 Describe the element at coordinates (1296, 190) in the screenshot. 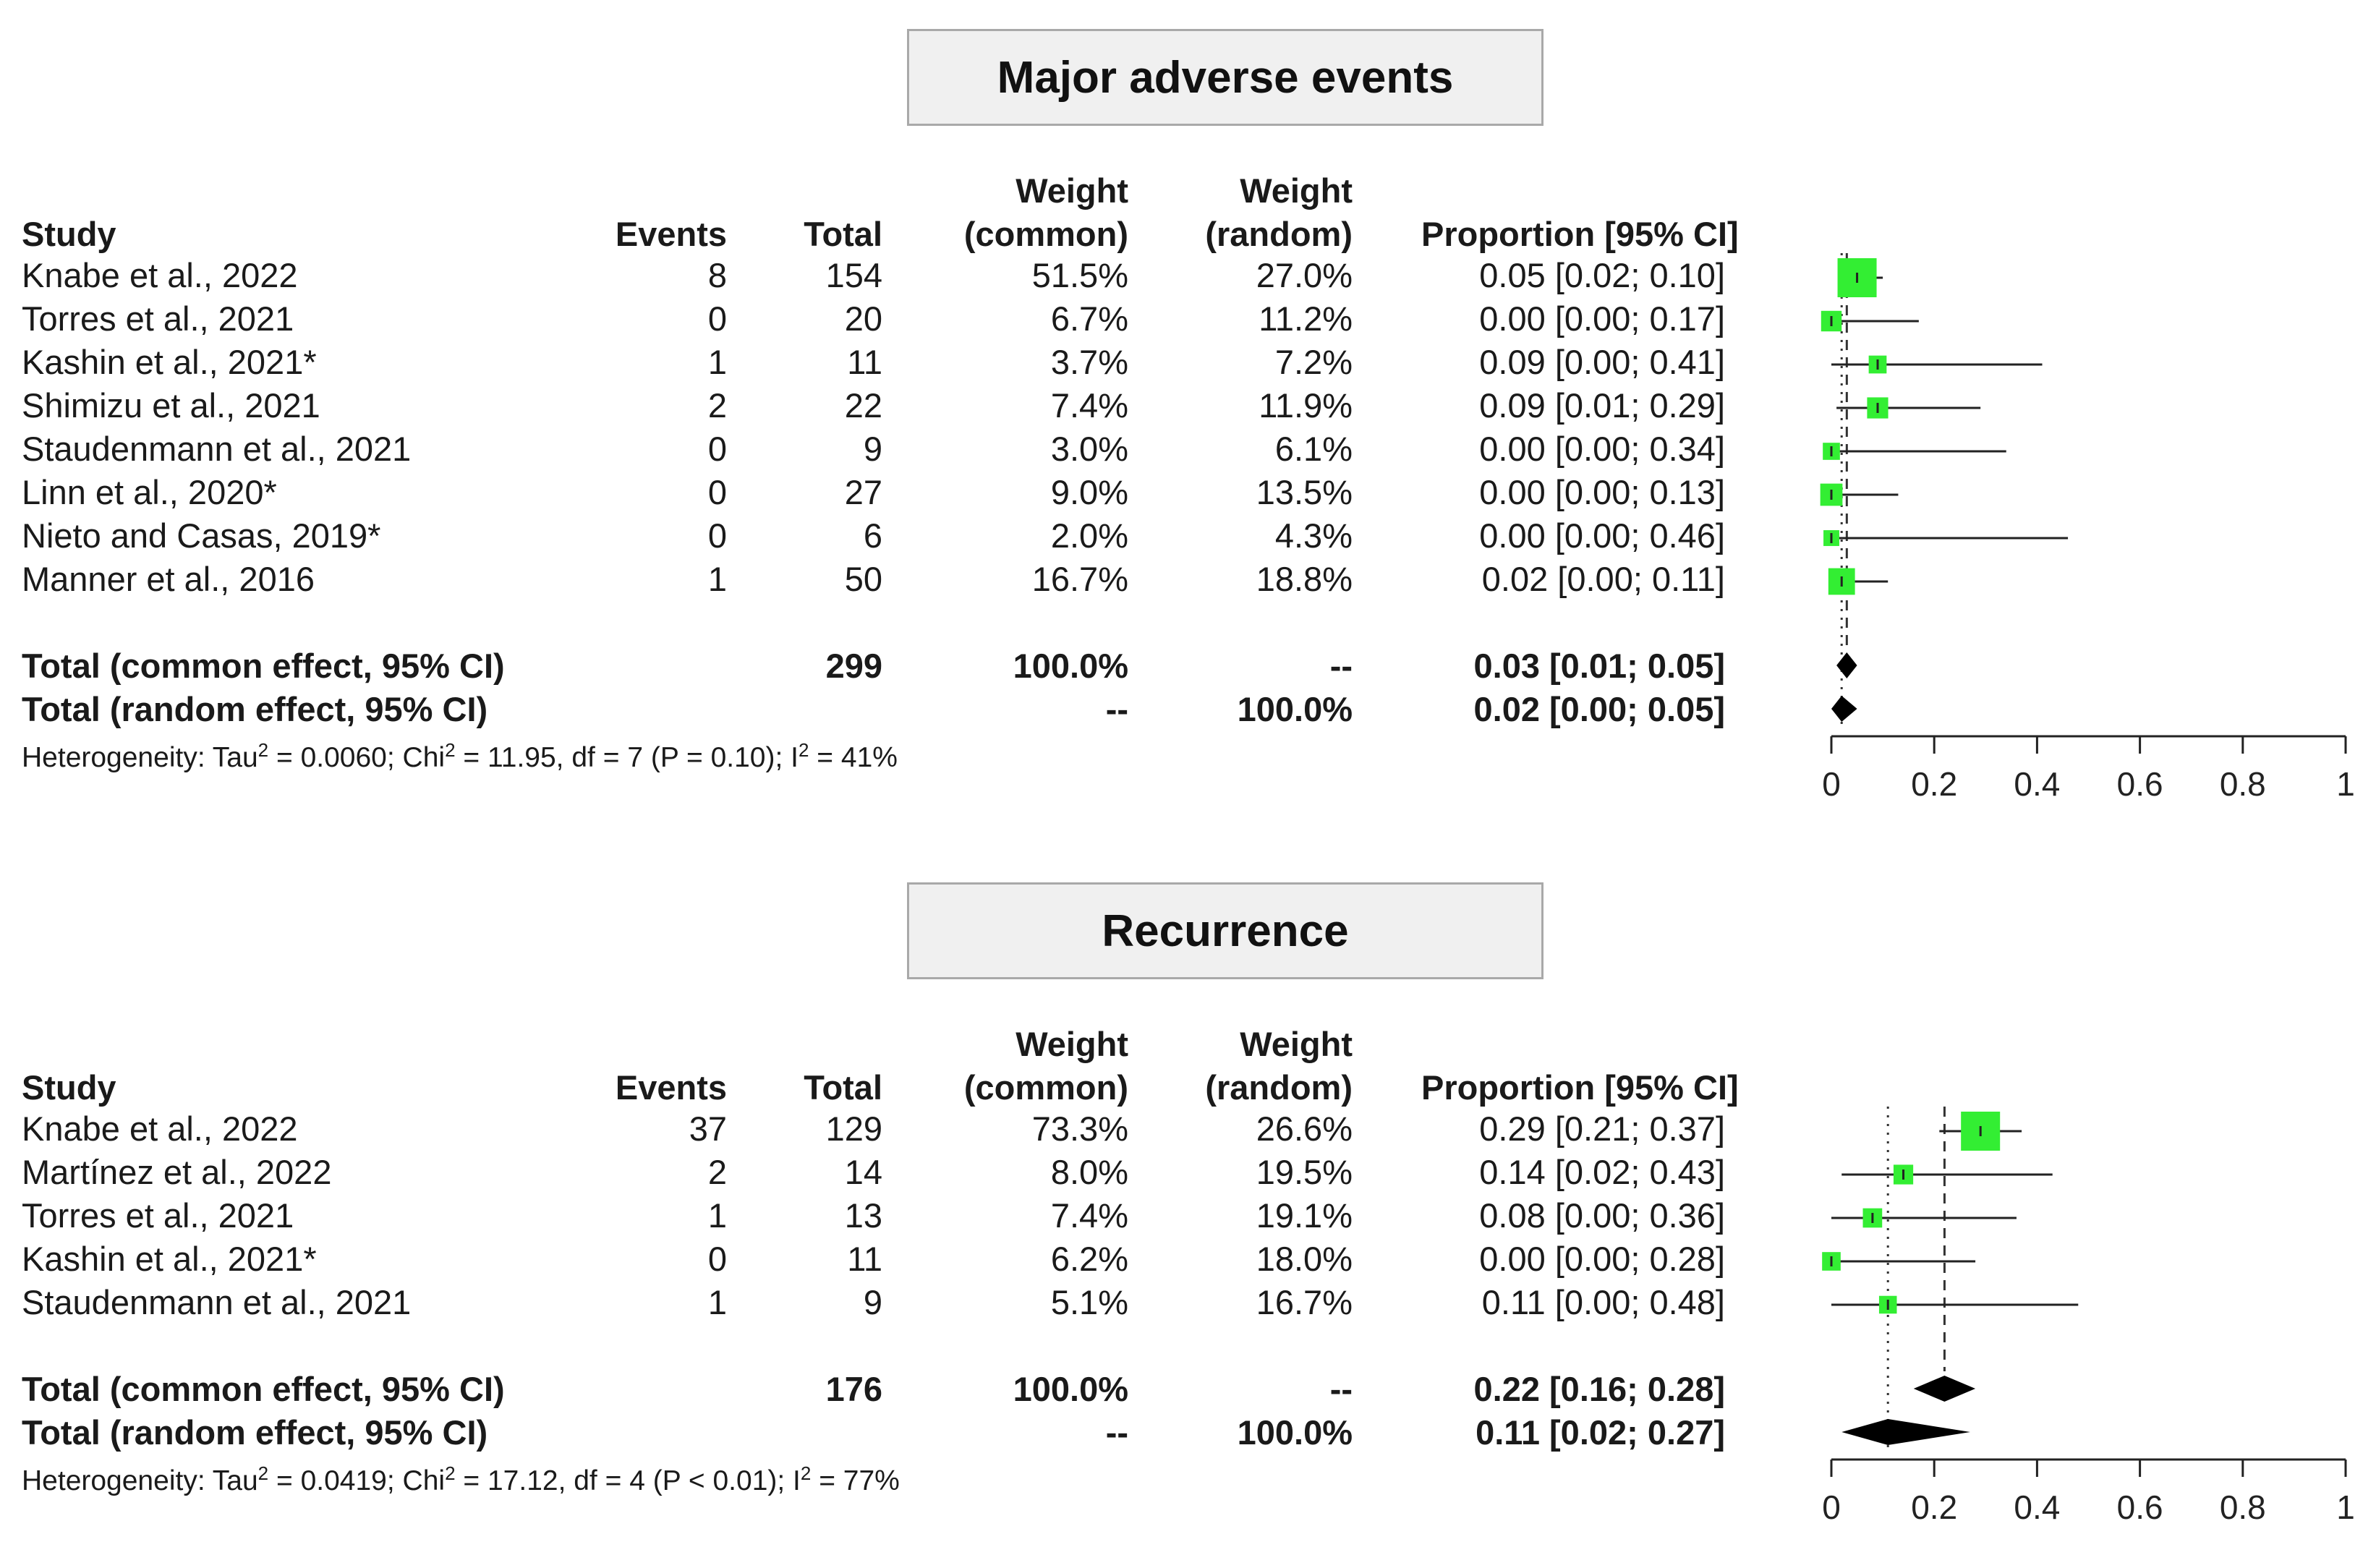

I see `header-weight-random: Weight` at that location.